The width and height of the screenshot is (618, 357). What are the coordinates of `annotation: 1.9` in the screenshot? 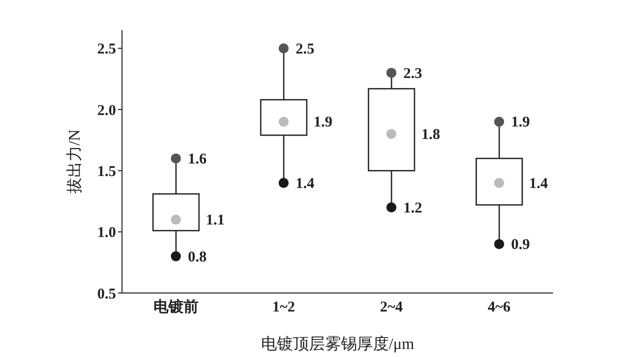 It's located at (323, 122).